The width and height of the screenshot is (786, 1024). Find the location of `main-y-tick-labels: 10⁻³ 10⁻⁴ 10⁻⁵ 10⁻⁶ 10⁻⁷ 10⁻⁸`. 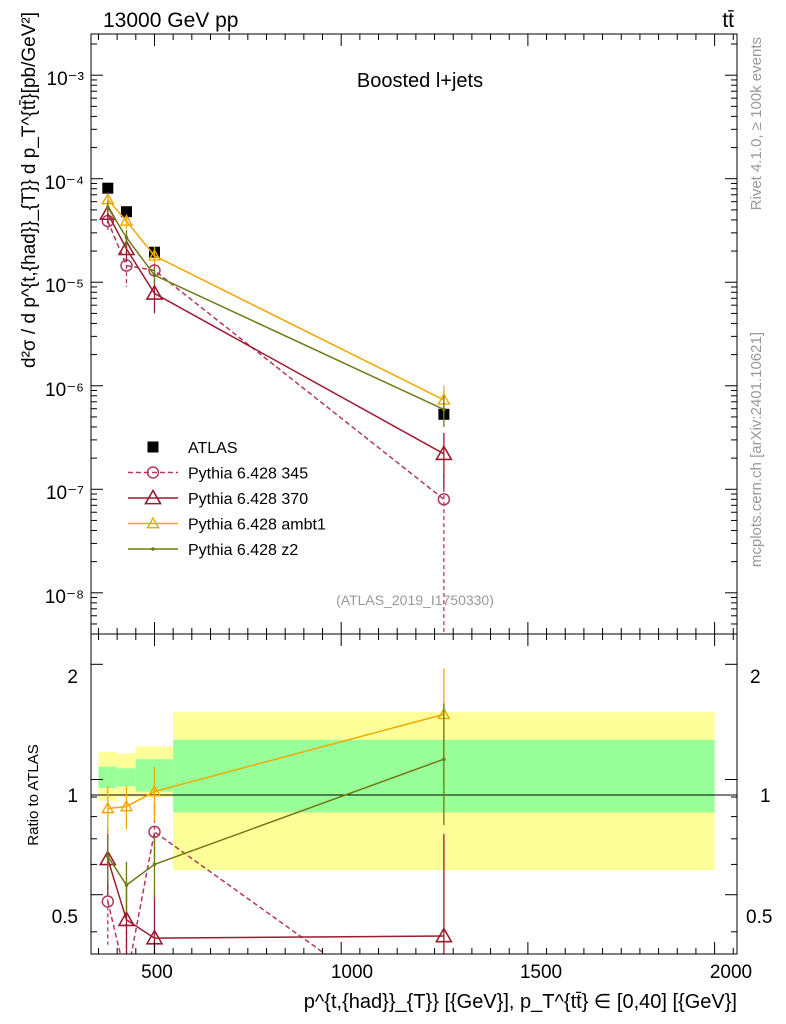

main-y-tick-labels: 10⁻³ 10⁻⁴ 10⁻⁵ 10⁻⁶ 10⁻⁷ 10⁻⁸ is located at coordinates (64, 338).